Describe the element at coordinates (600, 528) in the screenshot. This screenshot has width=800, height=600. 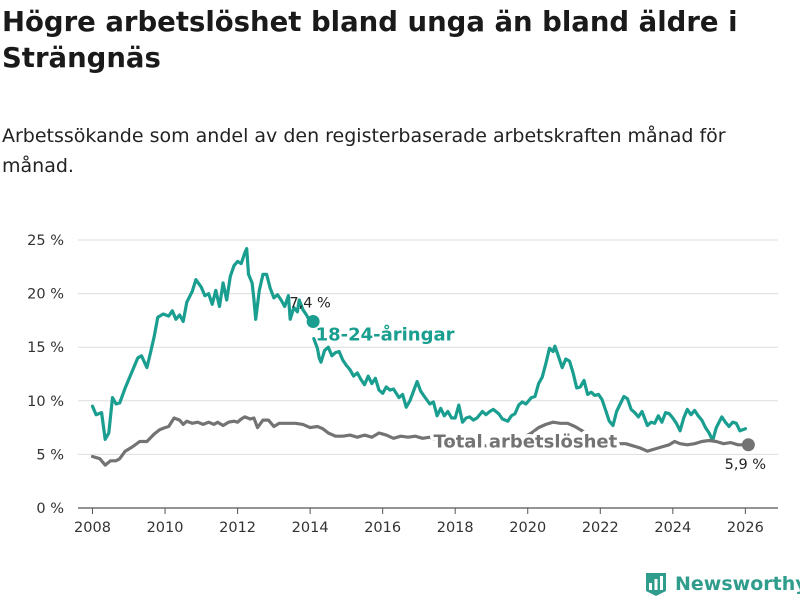
I see `x-tick-label: 2022` at that location.